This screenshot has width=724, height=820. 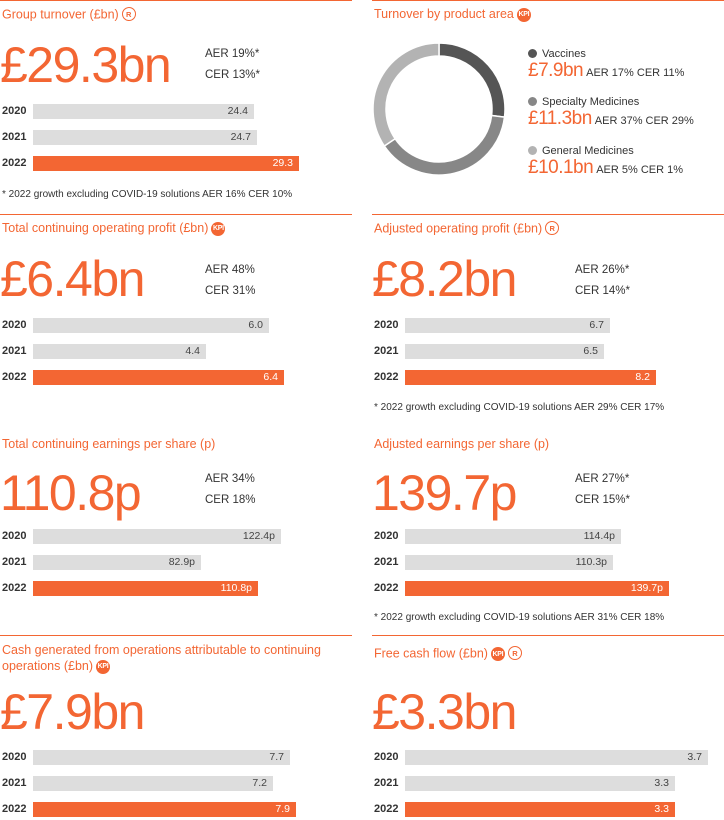 I want to click on legend-value: £10.1bn AER 5% CER 1%, so click(x=605, y=167).